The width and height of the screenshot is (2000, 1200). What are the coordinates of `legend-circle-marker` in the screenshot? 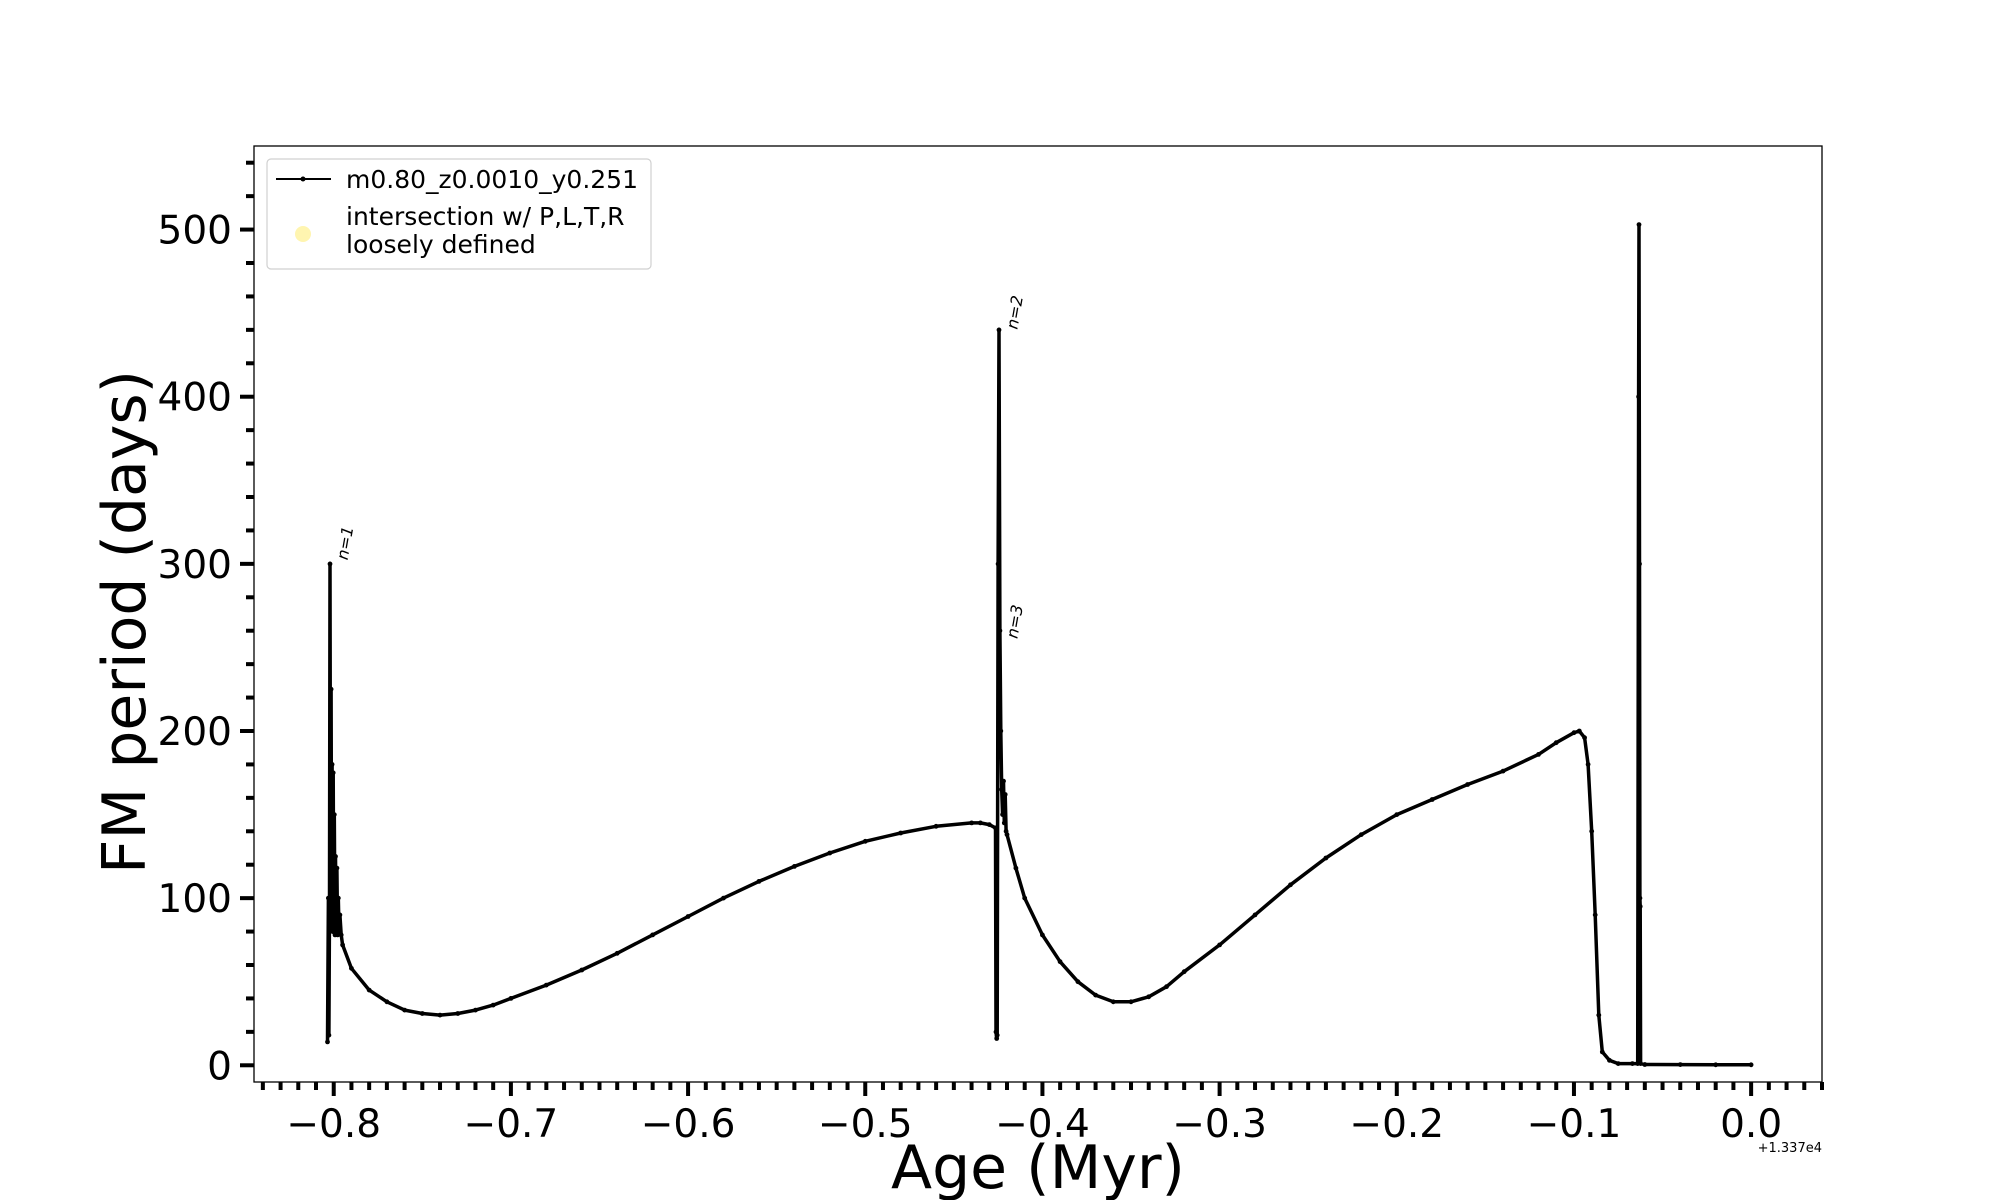 It's located at (303, 234).